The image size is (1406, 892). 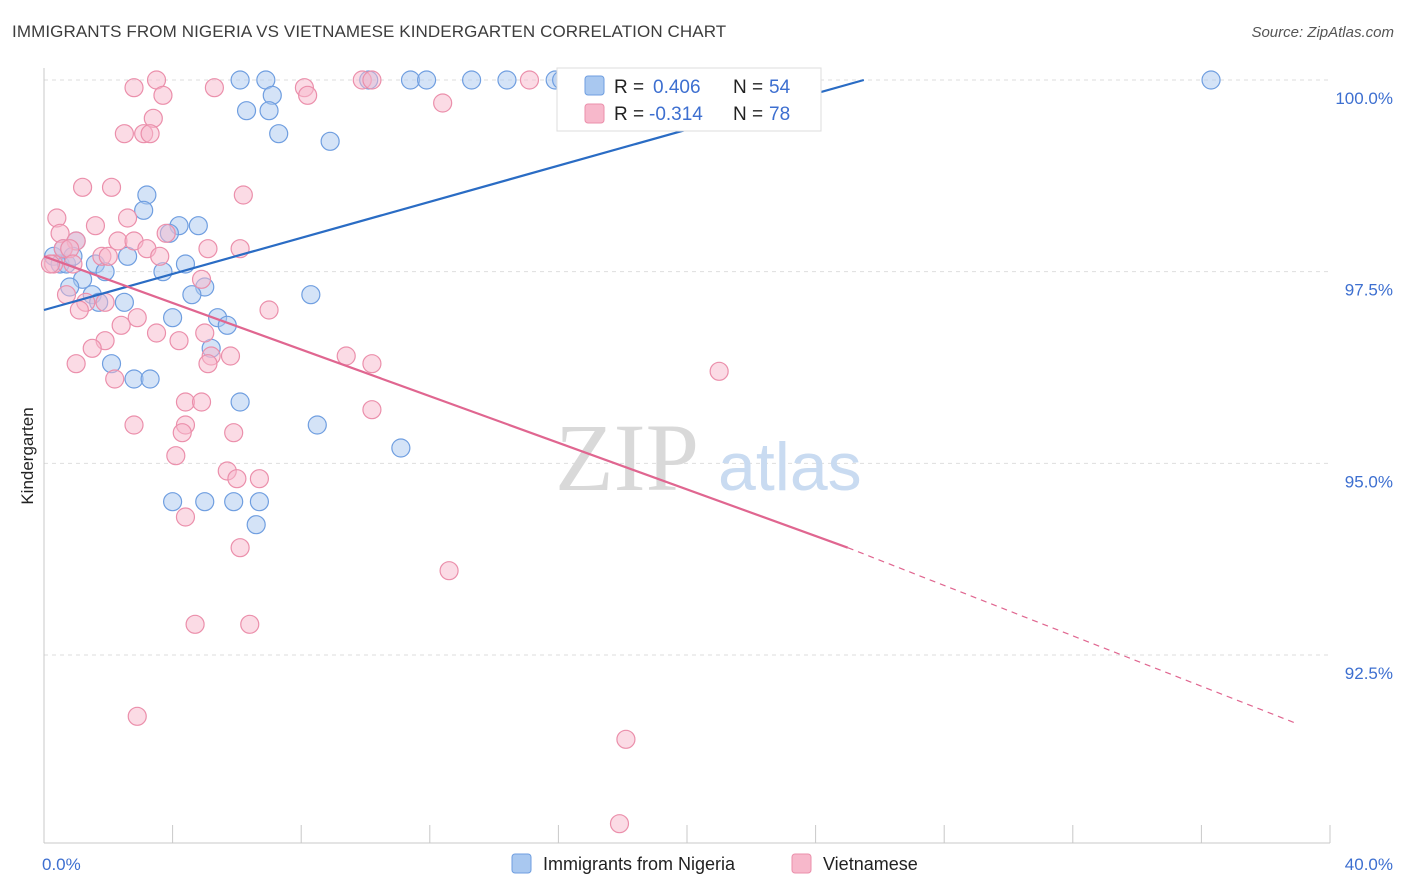 What do you see at coordinates (677, 87) in the screenshot?
I see `legend-r-value-nigeria: 0.406` at bounding box center [677, 87].